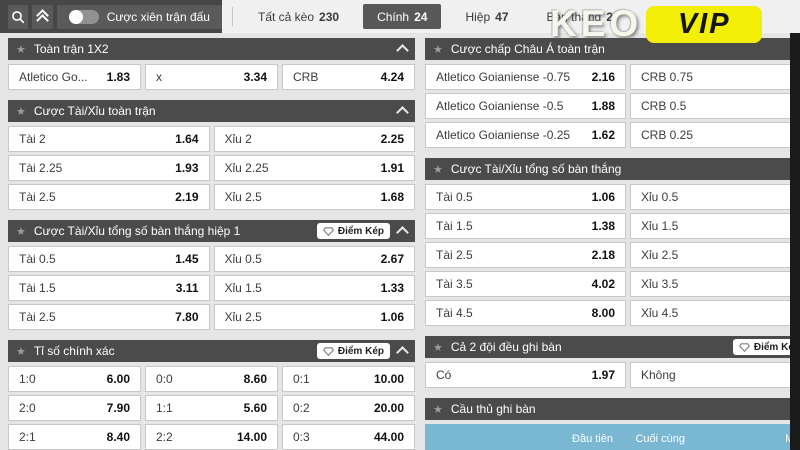 Image resolution: width=800 pixels, height=450 pixels. I want to click on selection-label: Tài 4.5, so click(454, 313).